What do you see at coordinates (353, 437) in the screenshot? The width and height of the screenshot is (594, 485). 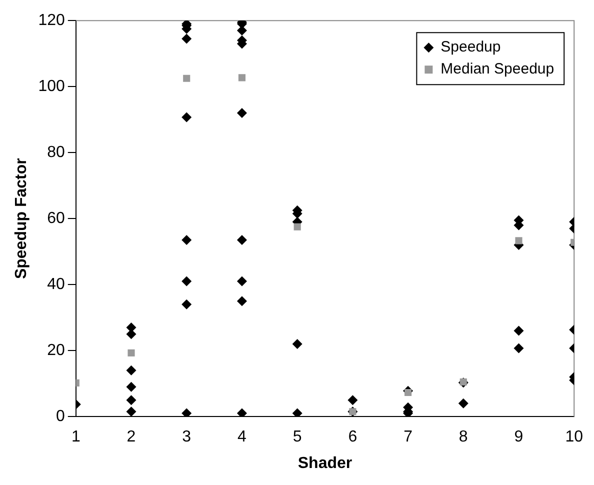 I see `x-tick-label: 6` at bounding box center [353, 437].